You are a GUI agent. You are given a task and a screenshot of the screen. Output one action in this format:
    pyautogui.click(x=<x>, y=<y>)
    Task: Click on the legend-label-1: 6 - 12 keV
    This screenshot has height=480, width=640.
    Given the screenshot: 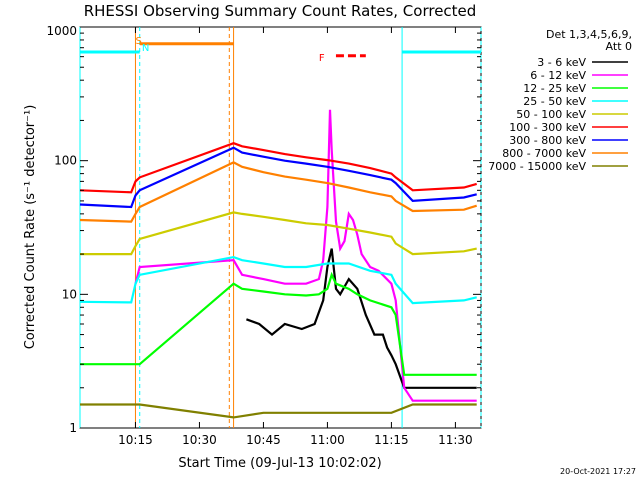 What is the action you would take?
    pyautogui.click(x=558, y=75)
    